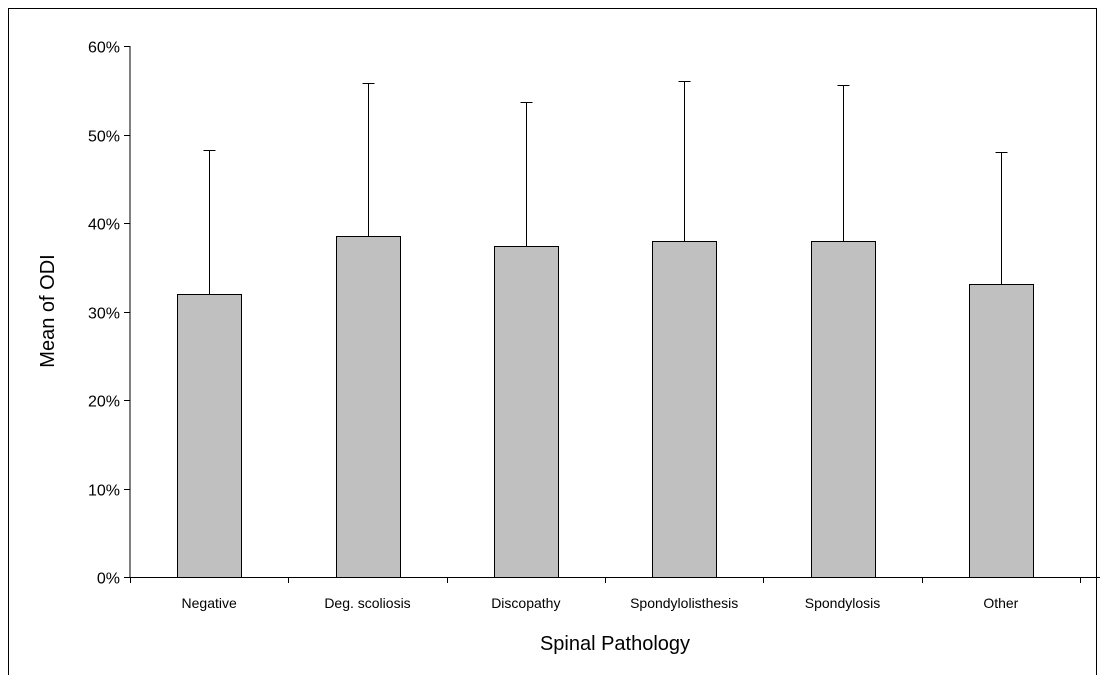  I want to click on y-tick-label: 20%, so click(104, 402).